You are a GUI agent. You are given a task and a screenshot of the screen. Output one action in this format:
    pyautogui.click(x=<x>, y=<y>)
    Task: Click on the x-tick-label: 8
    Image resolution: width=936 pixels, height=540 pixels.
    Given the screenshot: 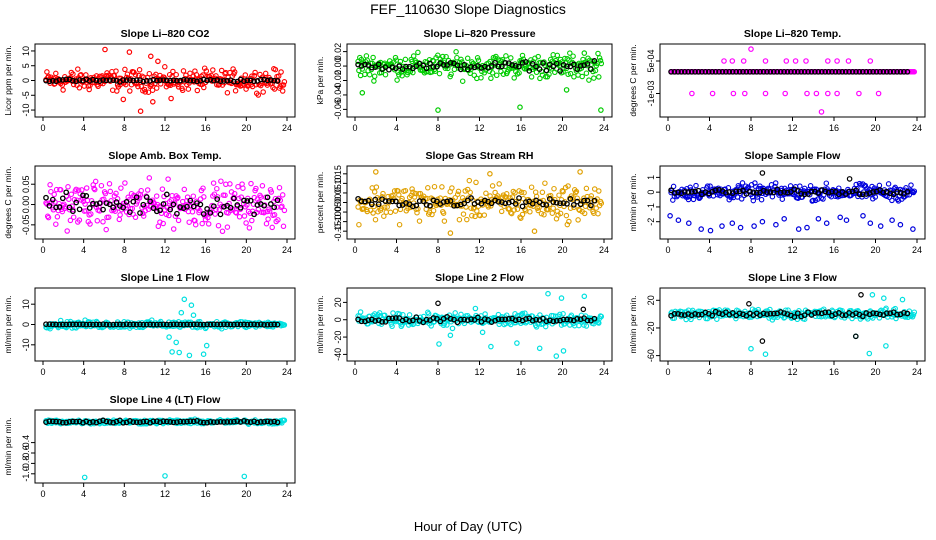 What is the action you would take?
    pyautogui.click(x=124, y=250)
    